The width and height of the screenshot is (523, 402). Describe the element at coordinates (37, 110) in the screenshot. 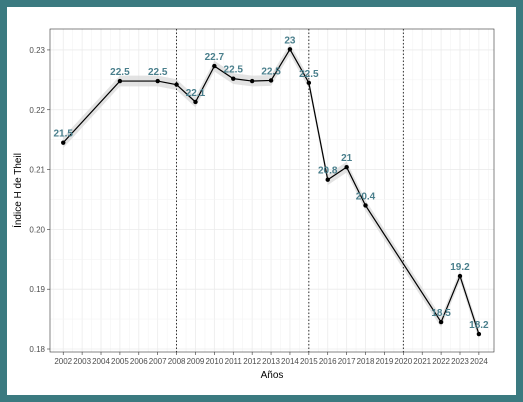

I see `y-tick-label: 0.22` at that location.